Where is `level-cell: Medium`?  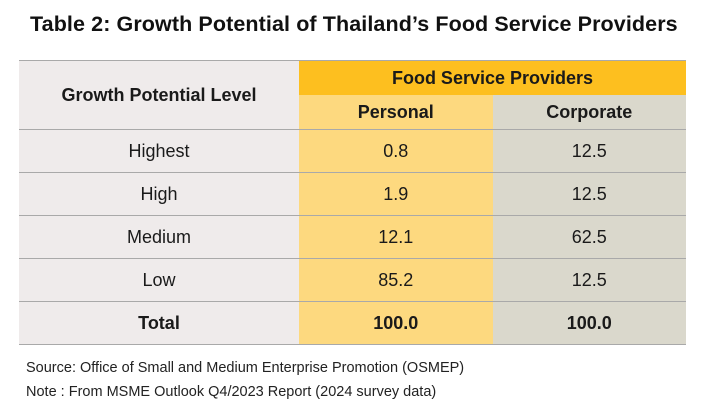
level-cell: Medium is located at coordinates (159, 237).